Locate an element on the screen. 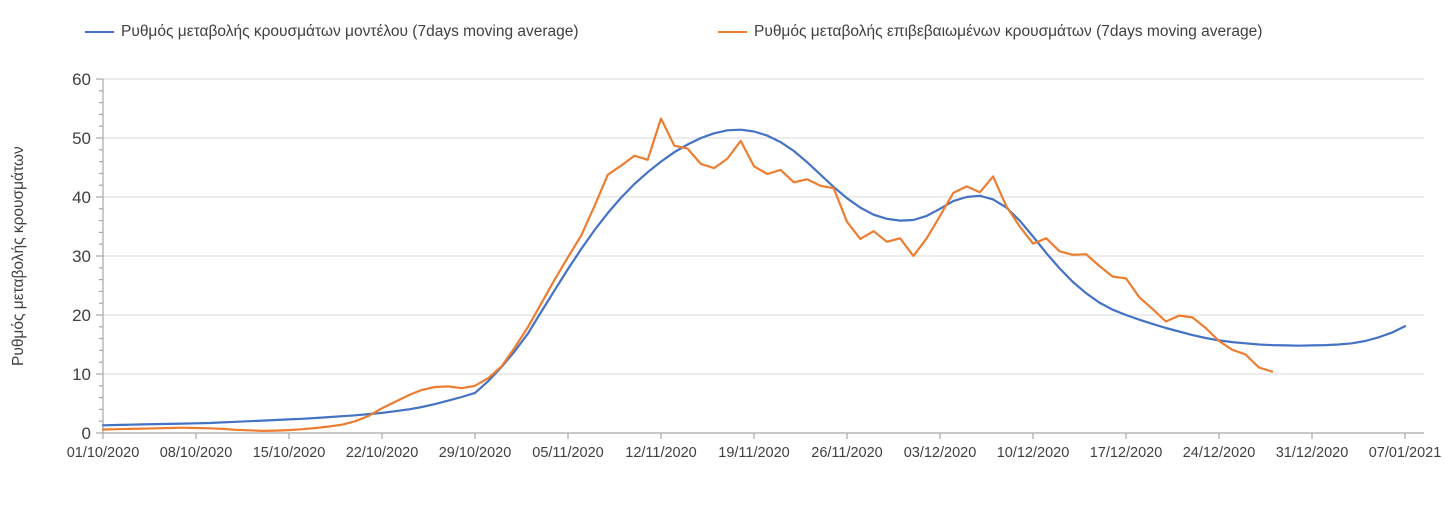  y-tick-label: 40 is located at coordinates (81, 197).